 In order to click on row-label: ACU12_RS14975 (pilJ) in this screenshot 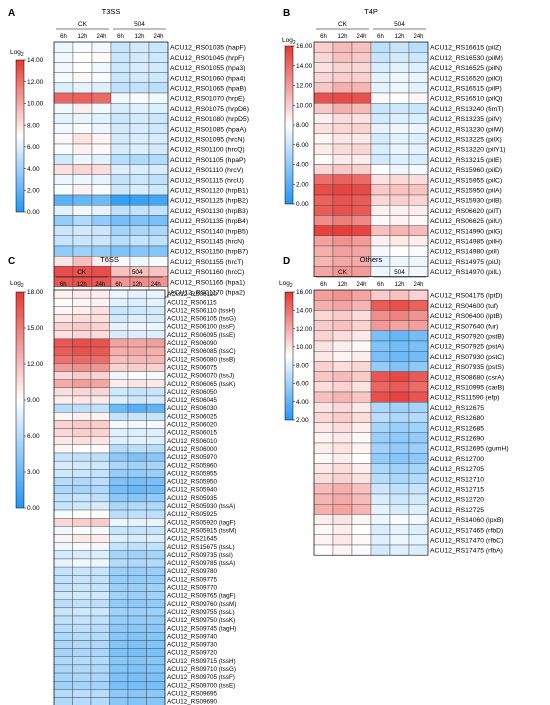, I will do `click(465, 262)`.